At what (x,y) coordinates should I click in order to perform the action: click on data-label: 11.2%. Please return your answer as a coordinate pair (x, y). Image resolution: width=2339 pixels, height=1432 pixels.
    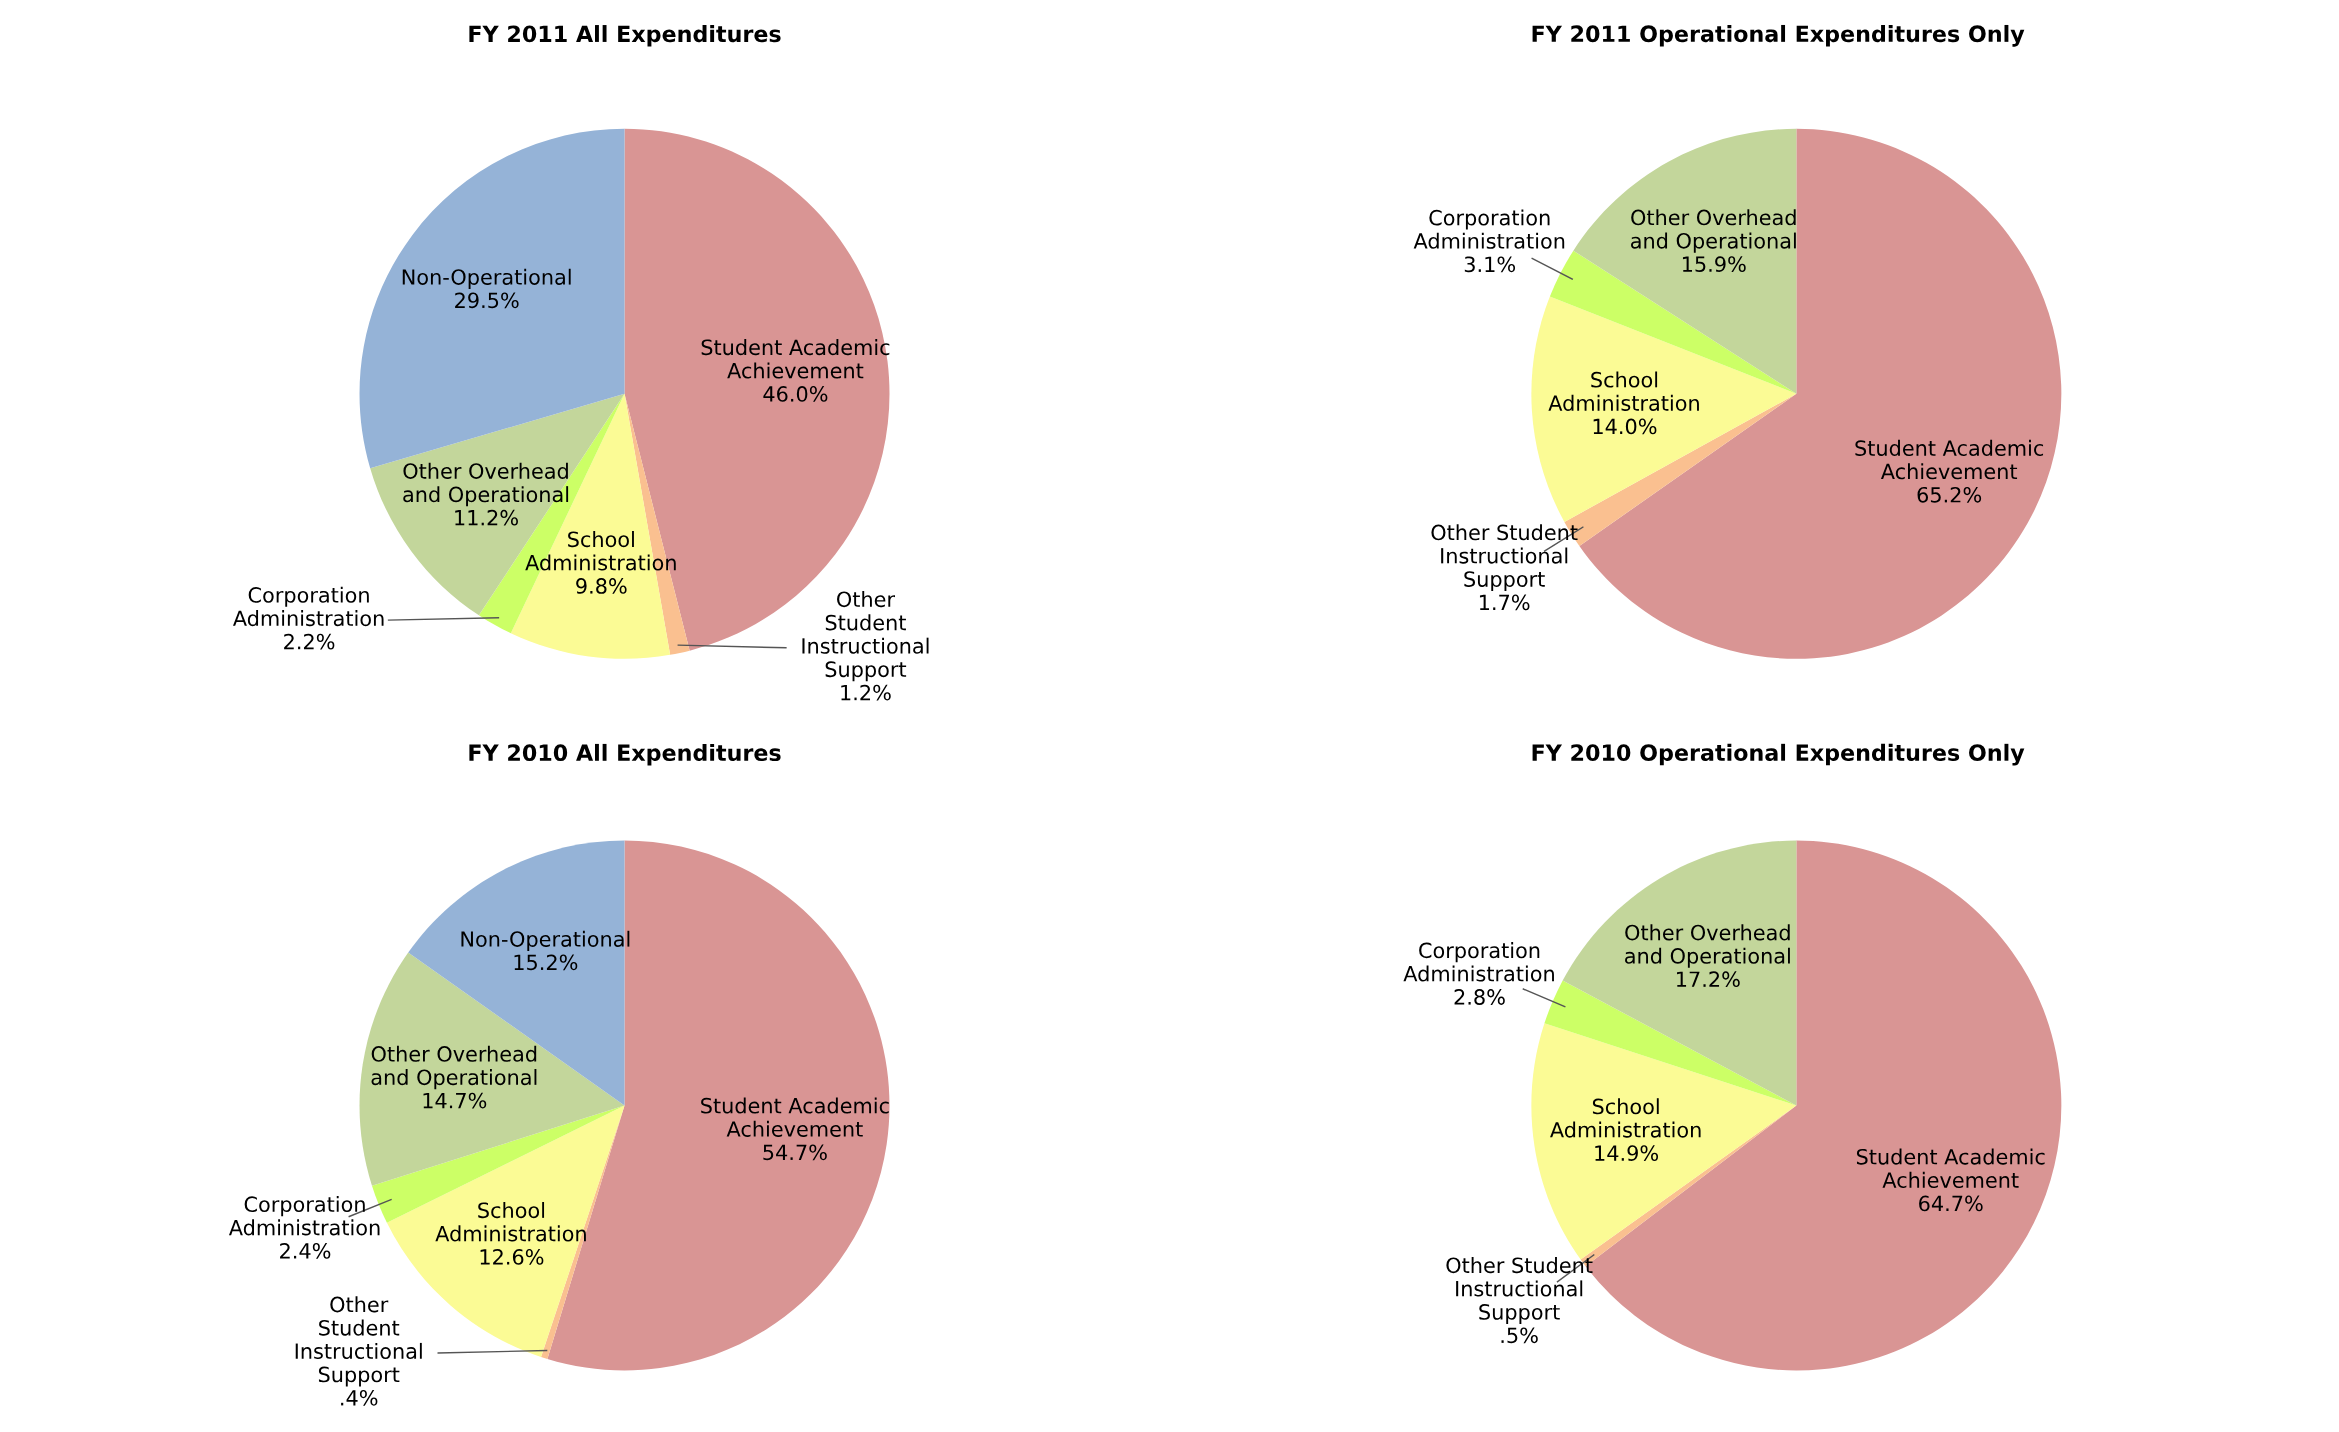
    Looking at the image, I should click on (486, 517).